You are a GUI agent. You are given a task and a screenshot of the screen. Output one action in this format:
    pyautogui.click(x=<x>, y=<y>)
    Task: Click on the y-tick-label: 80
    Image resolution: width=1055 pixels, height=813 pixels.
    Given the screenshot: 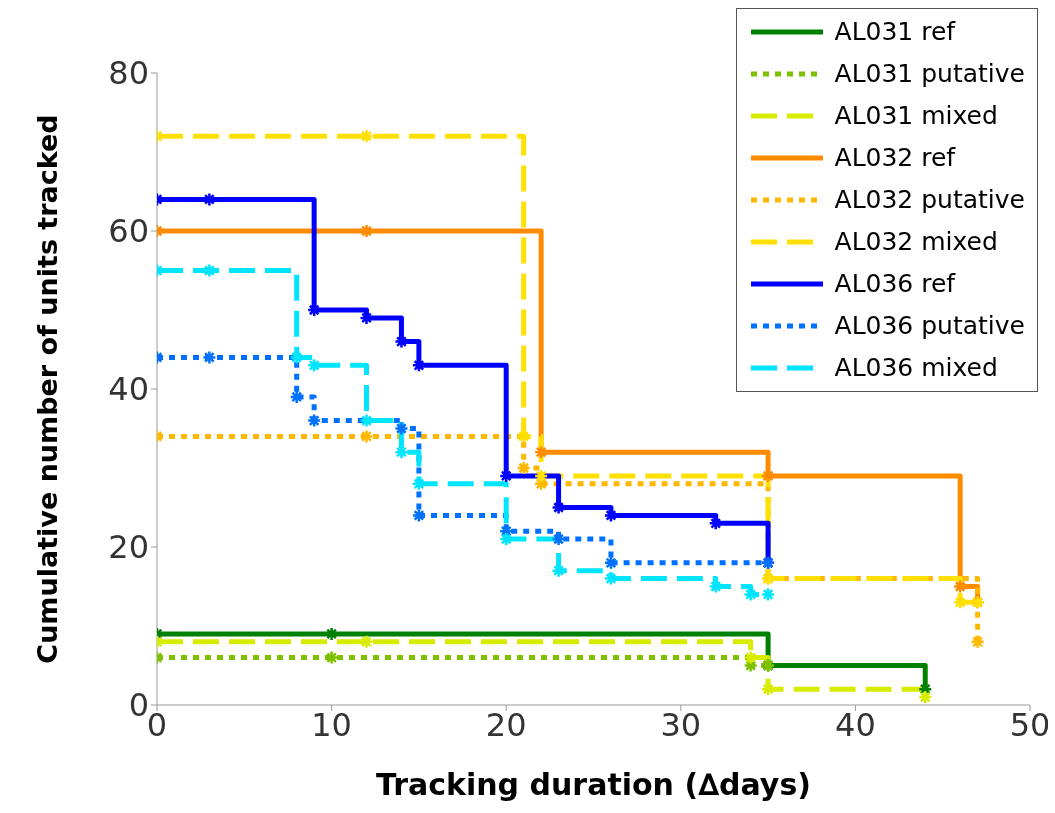 What is the action you would take?
    pyautogui.click(x=128, y=73)
    